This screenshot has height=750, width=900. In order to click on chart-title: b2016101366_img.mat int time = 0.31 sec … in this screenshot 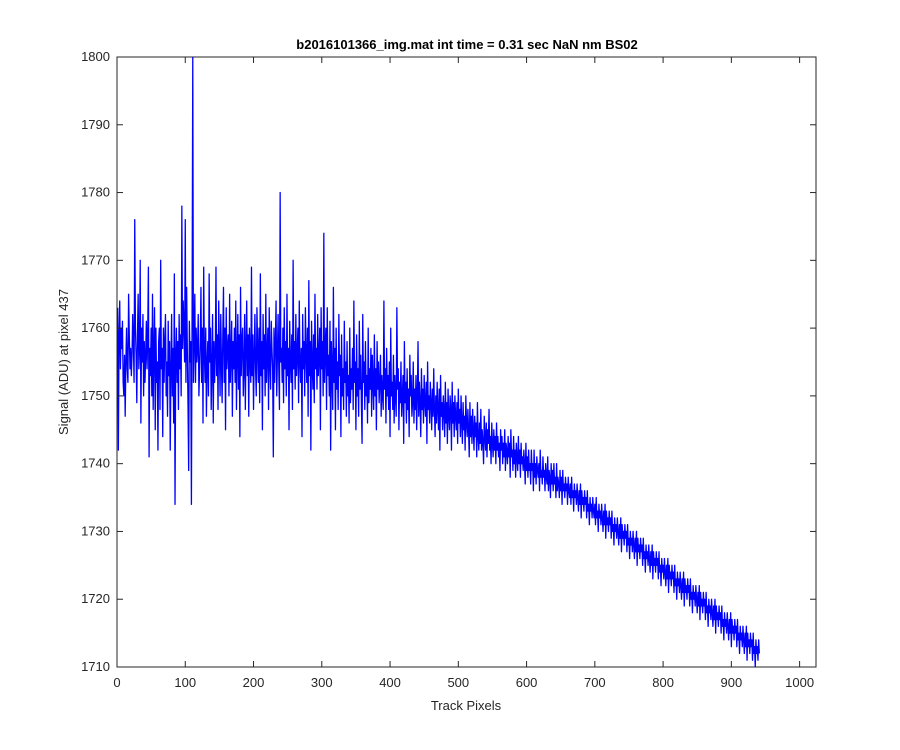, I will do `click(466, 44)`.